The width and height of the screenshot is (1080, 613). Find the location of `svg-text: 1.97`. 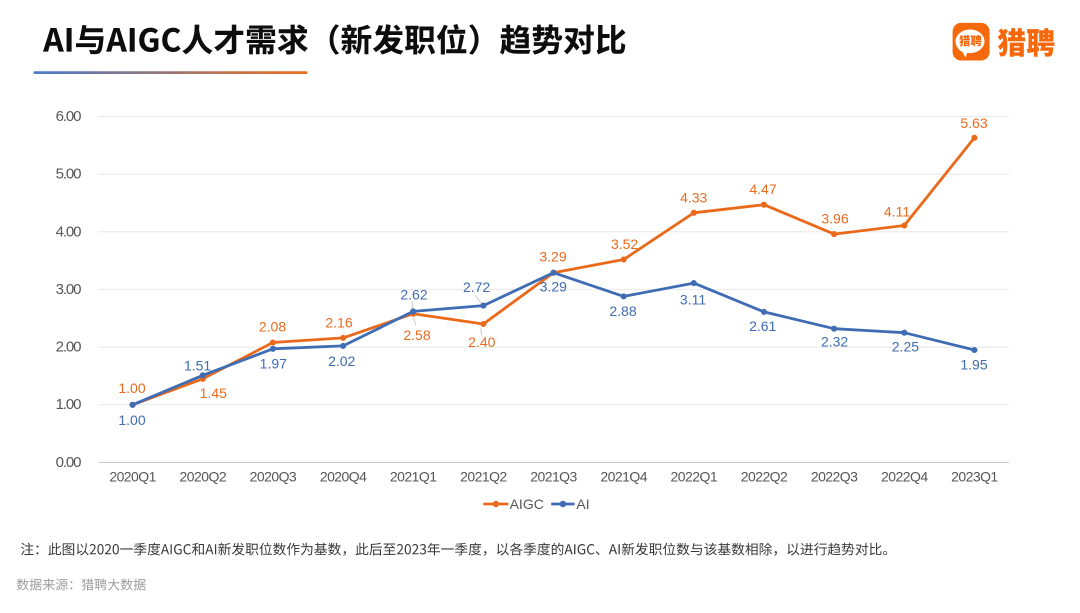

svg-text: 1.97 is located at coordinates (273, 363).